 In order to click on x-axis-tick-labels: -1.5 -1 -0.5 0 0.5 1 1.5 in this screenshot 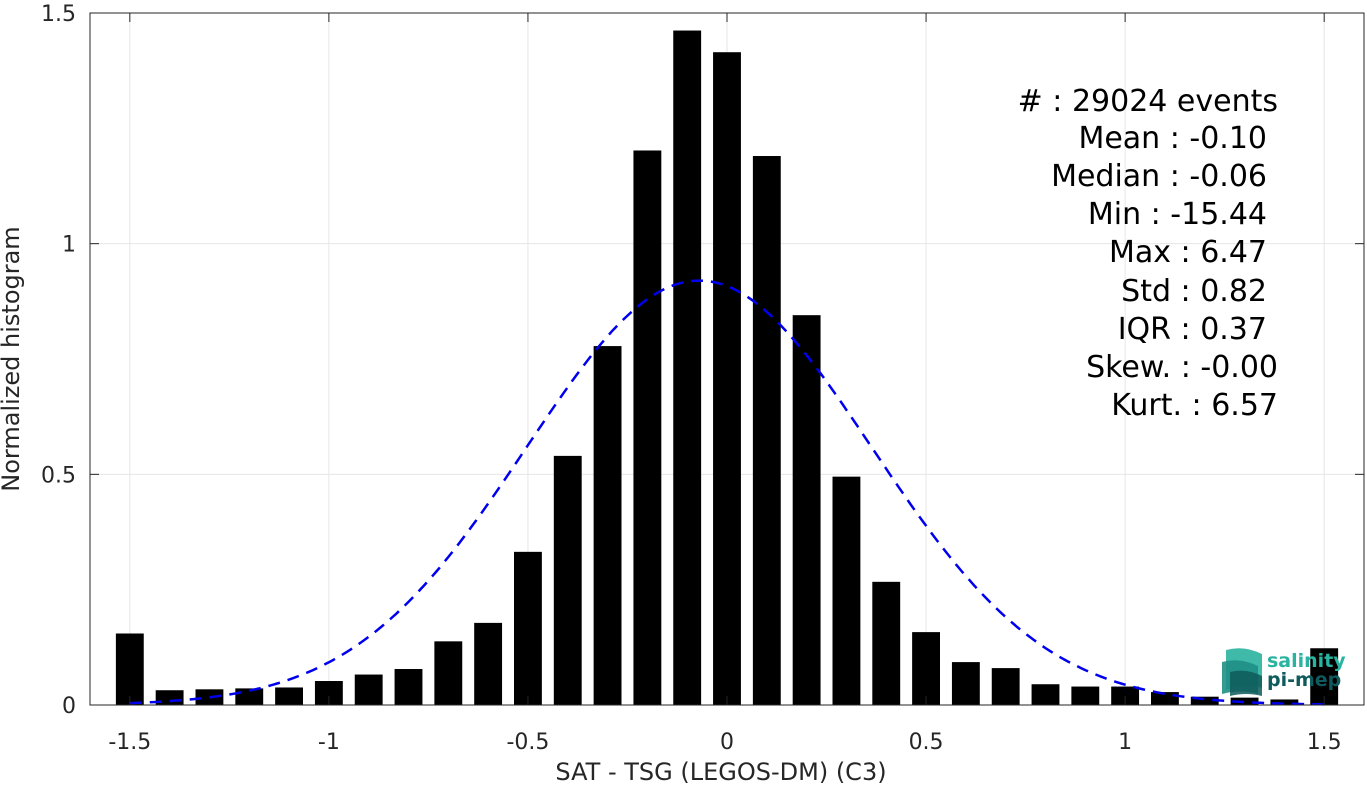, I will do `click(724, 742)`.